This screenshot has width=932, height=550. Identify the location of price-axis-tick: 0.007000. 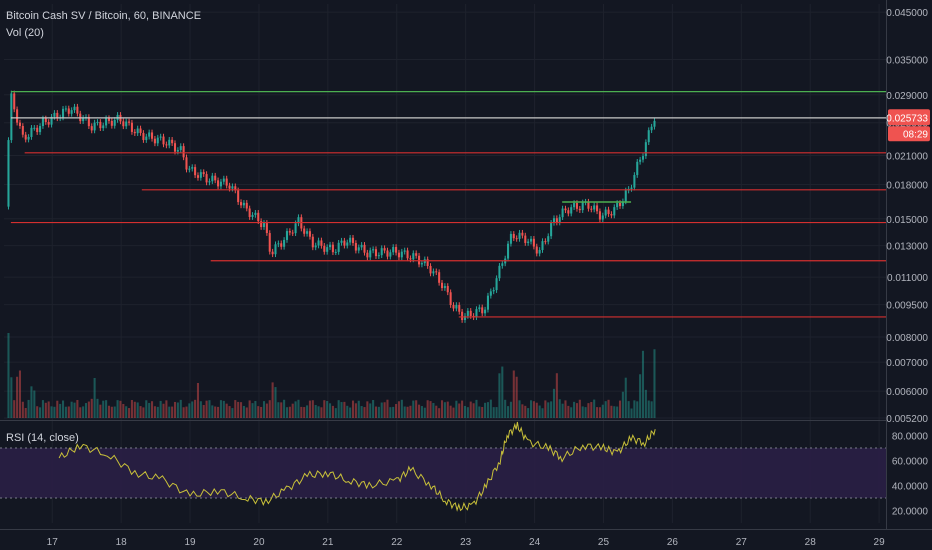
(907, 363).